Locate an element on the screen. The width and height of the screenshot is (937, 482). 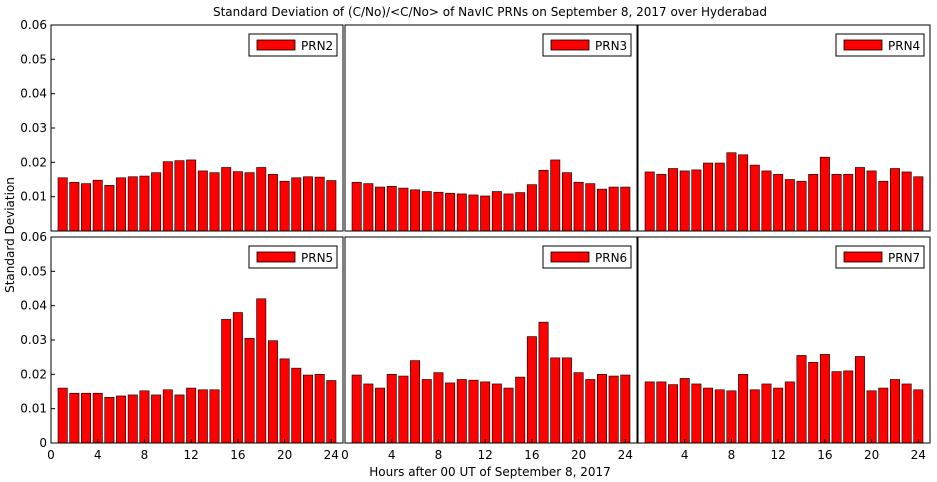
y-tick-label-prn2: 0.05 is located at coordinates (33, 59).